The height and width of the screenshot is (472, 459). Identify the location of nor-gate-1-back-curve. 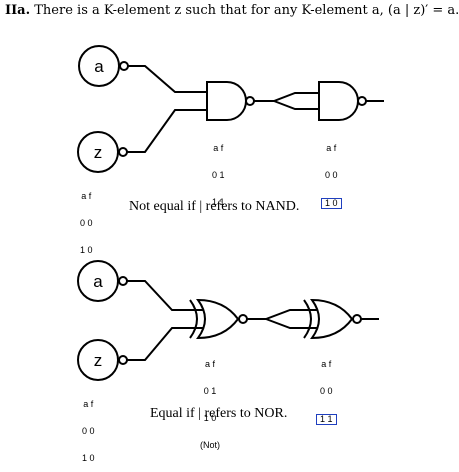
(193, 319).